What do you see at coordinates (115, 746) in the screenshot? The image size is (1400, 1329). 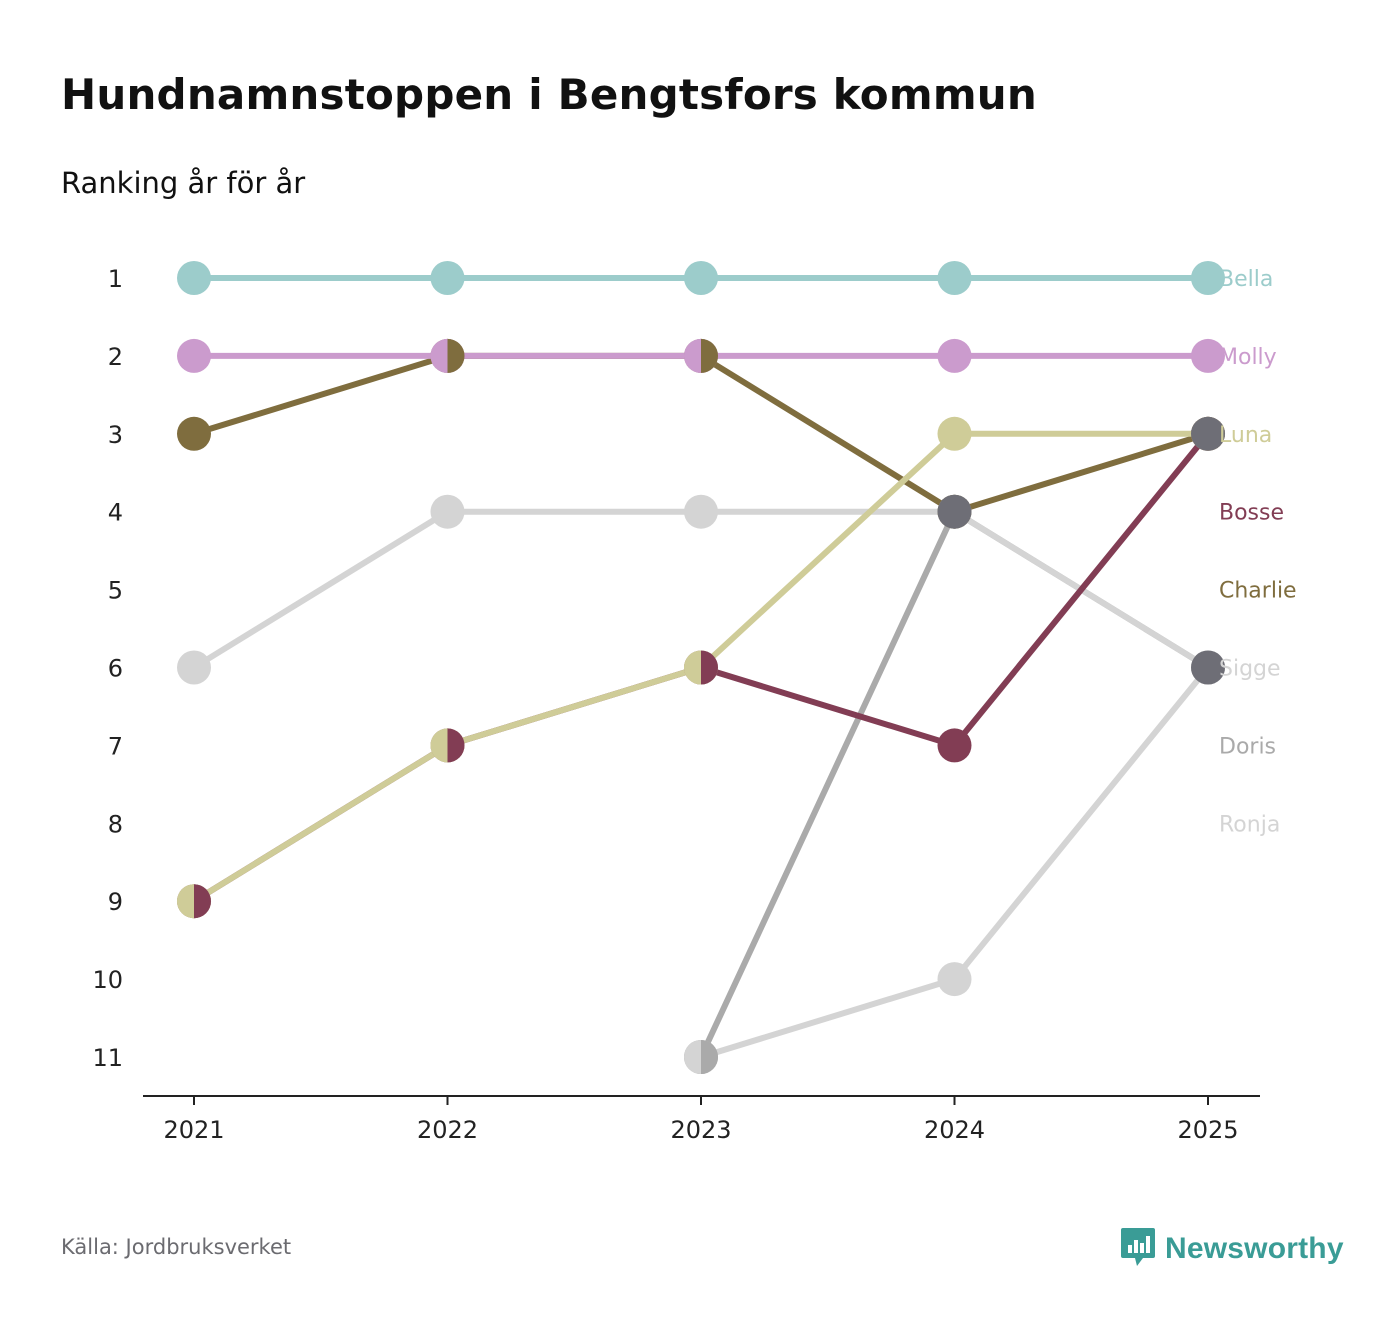 I see `y-tick-label-7: 7` at bounding box center [115, 746].